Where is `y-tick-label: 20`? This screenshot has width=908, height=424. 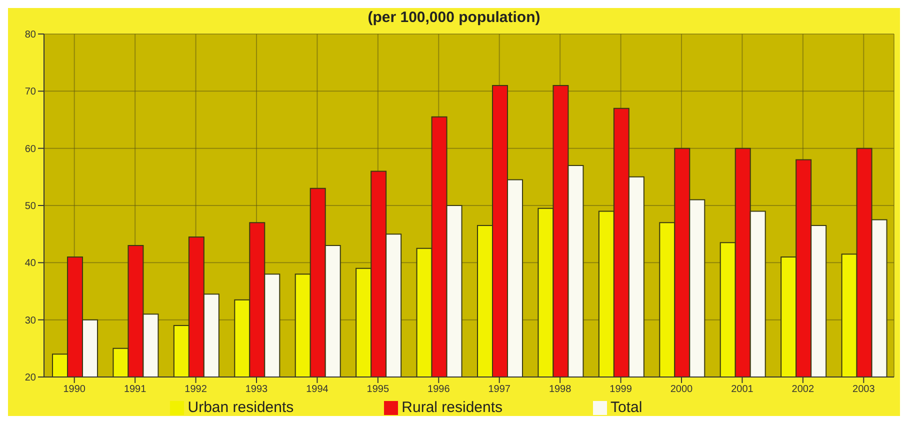 y-tick-label: 20 is located at coordinates (30, 378).